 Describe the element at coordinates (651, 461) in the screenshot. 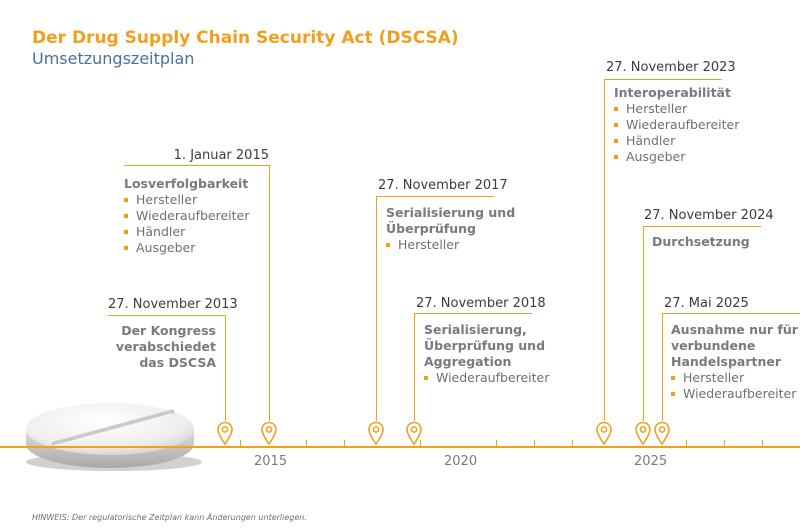

I see `axis-year-label: 2025` at that location.